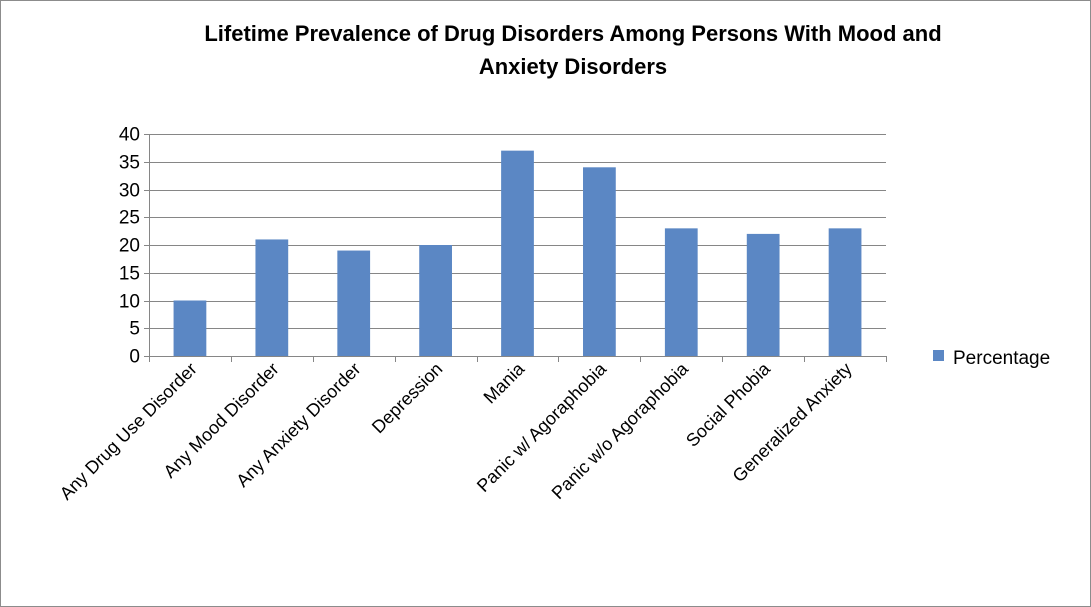 The image size is (1091, 607). I want to click on chart-title-line-2: Anxiety Disorders, so click(573, 66).